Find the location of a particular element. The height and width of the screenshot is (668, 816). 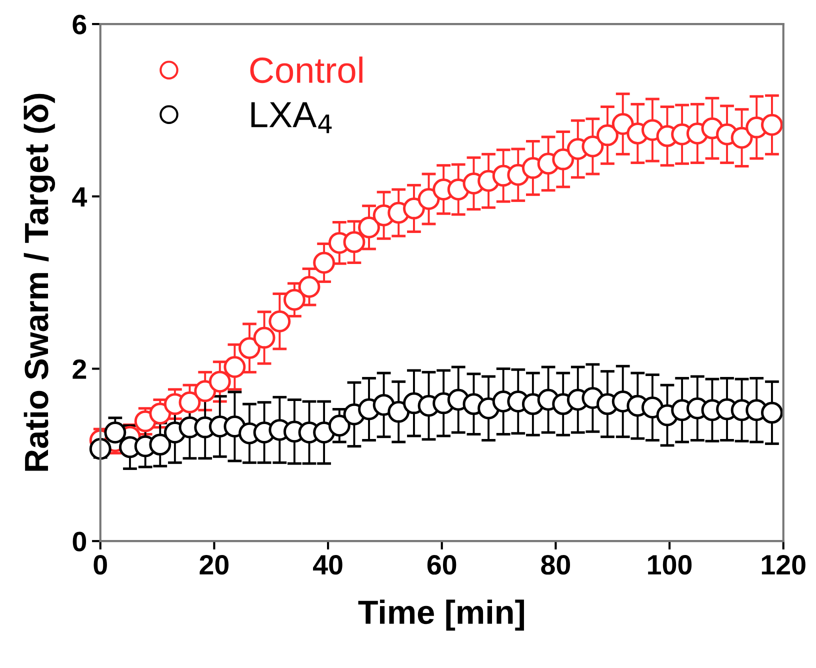

y-tick-label: 2 is located at coordinates (79, 369).